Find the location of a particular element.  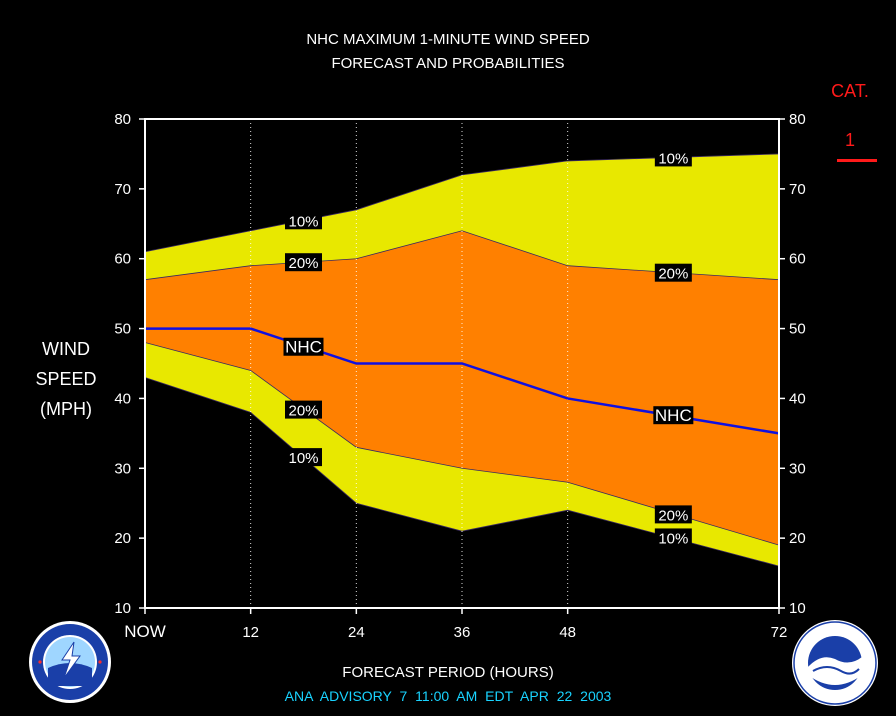

y-tick-label-left-1: 20 is located at coordinates (122, 538).